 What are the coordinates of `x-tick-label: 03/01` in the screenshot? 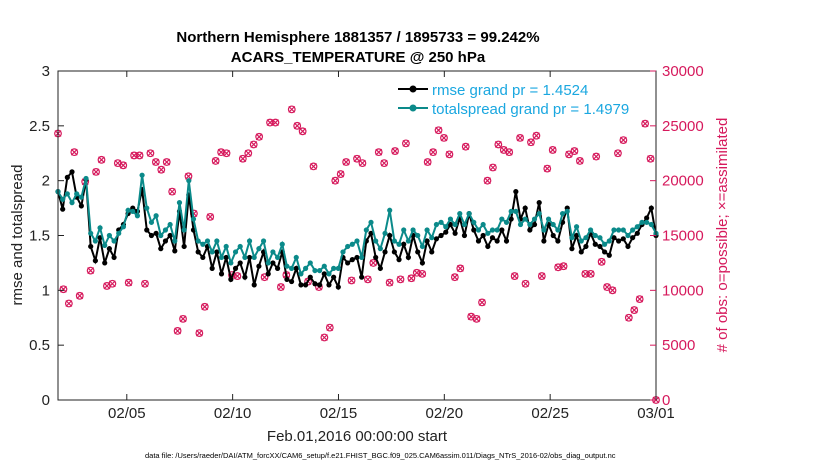 It's located at (656, 413).